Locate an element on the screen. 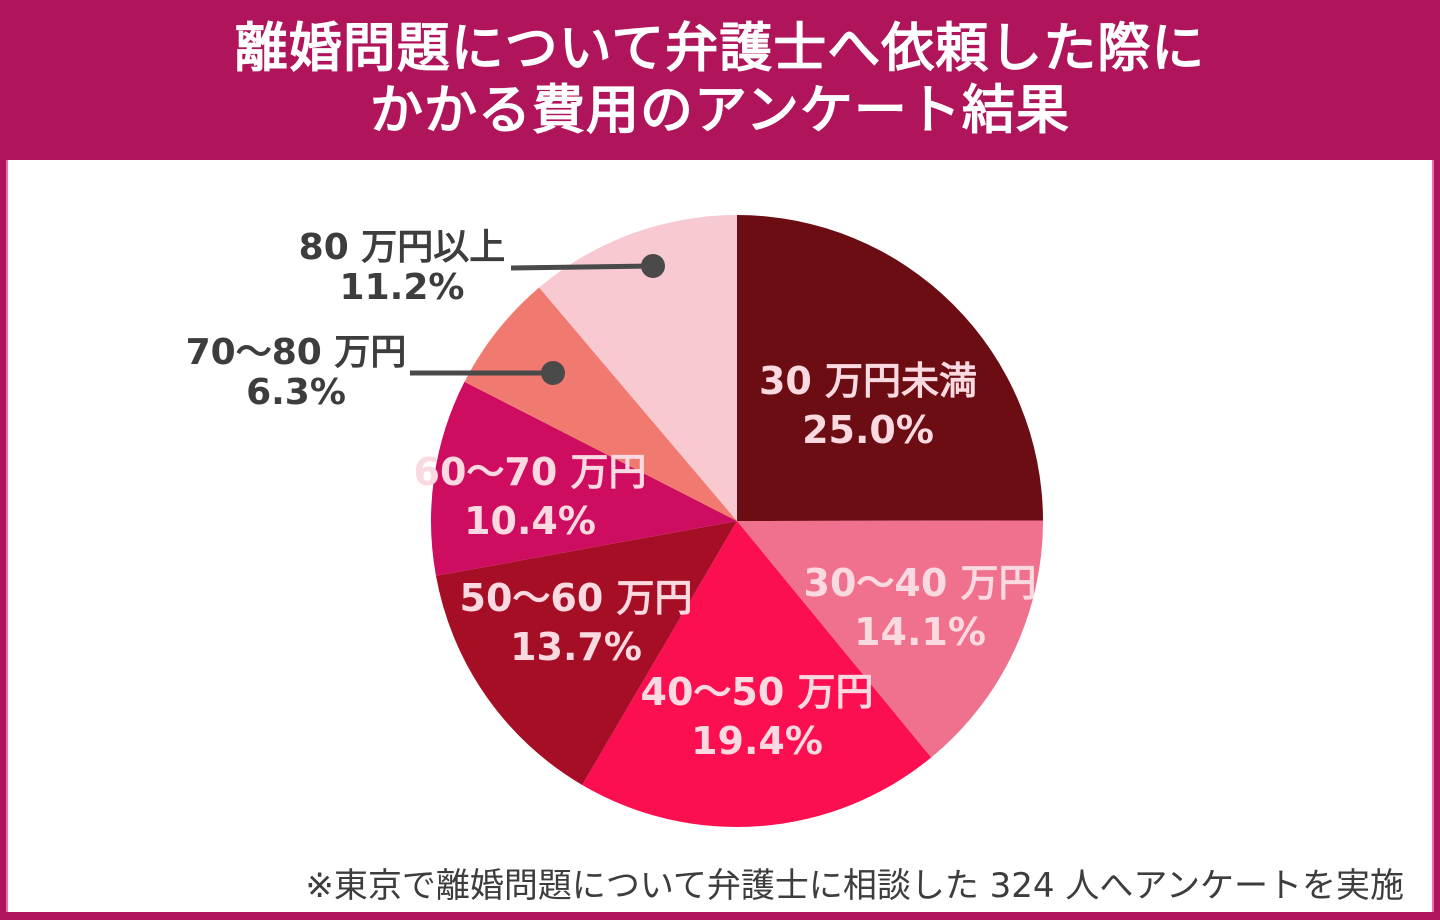 The width and height of the screenshot is (1440, 920). slice-label-text: 50〜60 万円 is located at coordinates (576, 598).